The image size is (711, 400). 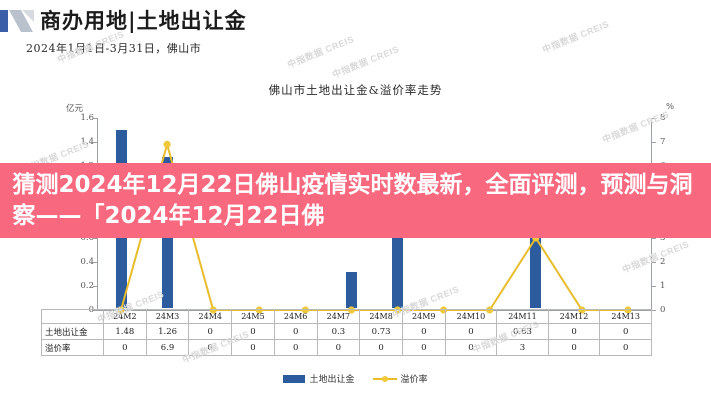 I want to click on page-subtitle: 2024年1月1日-3月31日，佛山市, so click(x=114, y=48).